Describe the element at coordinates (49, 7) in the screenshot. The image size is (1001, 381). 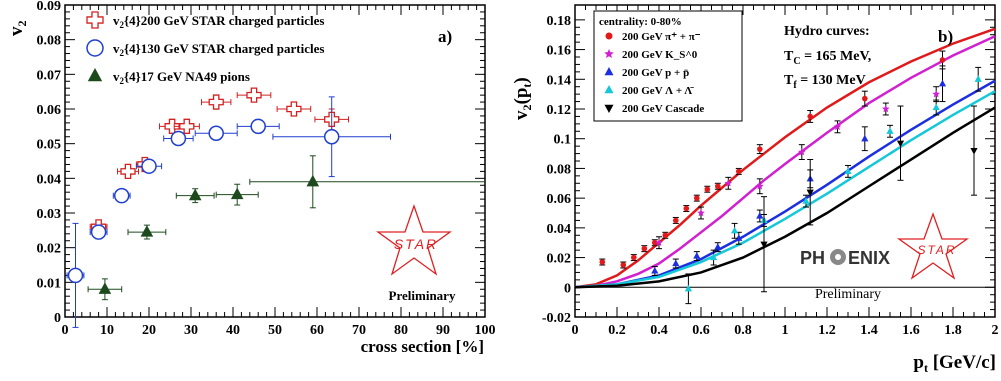
I see `y-tick-label: 0.09` at that location.